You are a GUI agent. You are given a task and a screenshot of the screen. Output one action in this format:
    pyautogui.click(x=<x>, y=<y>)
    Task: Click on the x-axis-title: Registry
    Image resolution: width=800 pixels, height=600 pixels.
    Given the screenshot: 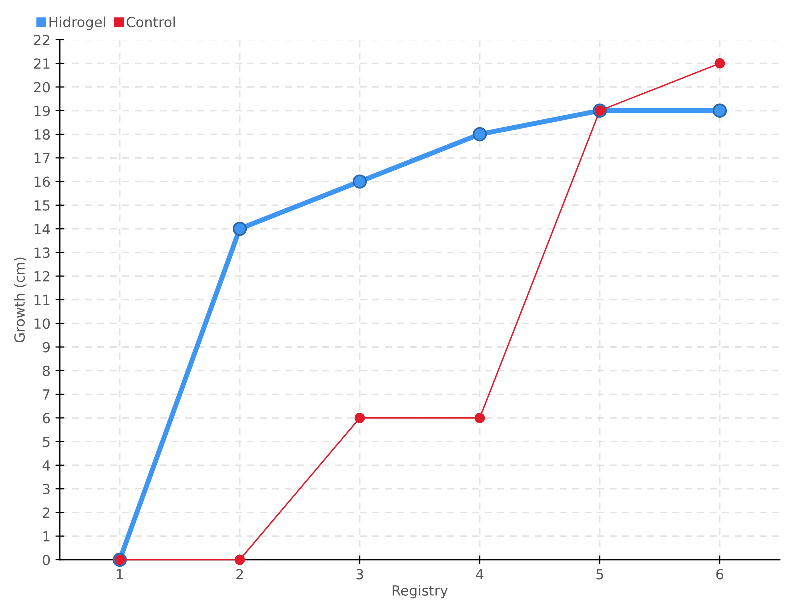 What is the action you would take?
    pyautogui.click(x=420, y=592)
    